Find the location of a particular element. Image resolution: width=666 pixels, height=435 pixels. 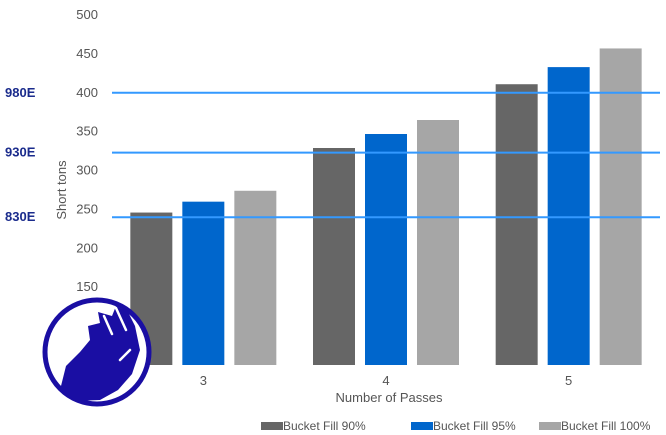

y-tick-label: 300 is located at coordinates (87, 170).